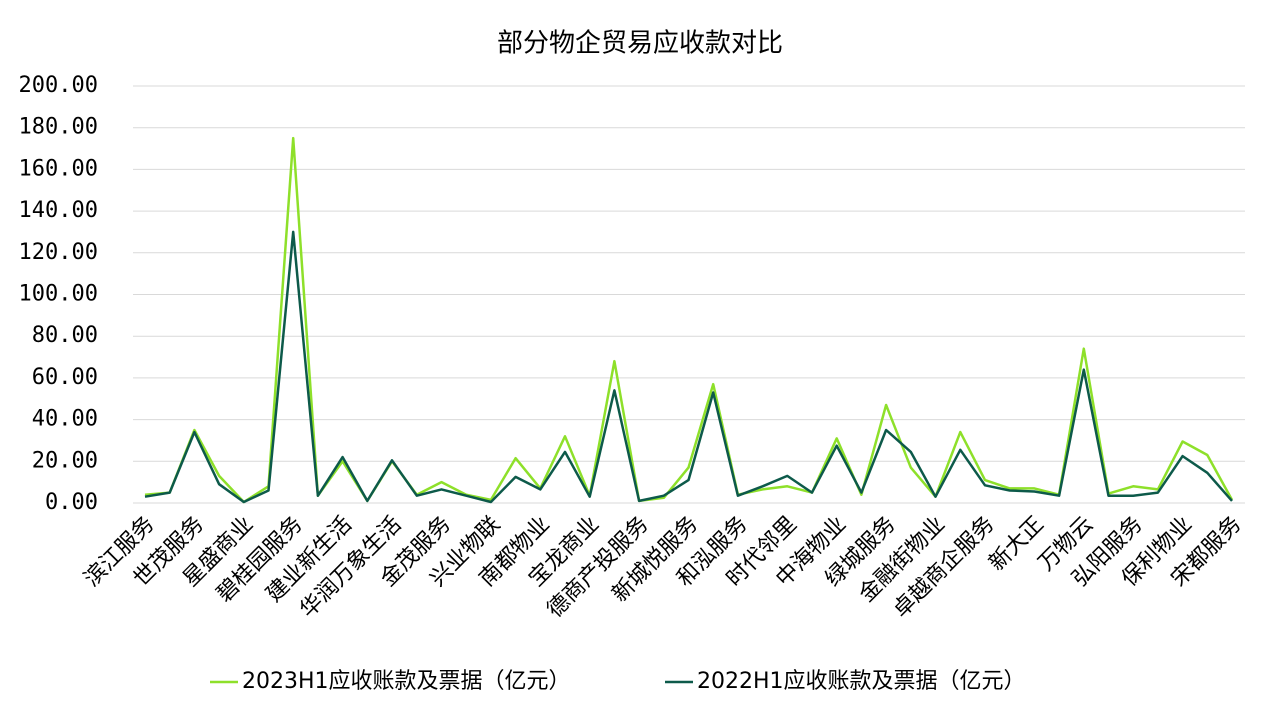 This screenshot has height=720, width=1280. I want to click on x-tick-label: 新大正, so click(1016, 544).